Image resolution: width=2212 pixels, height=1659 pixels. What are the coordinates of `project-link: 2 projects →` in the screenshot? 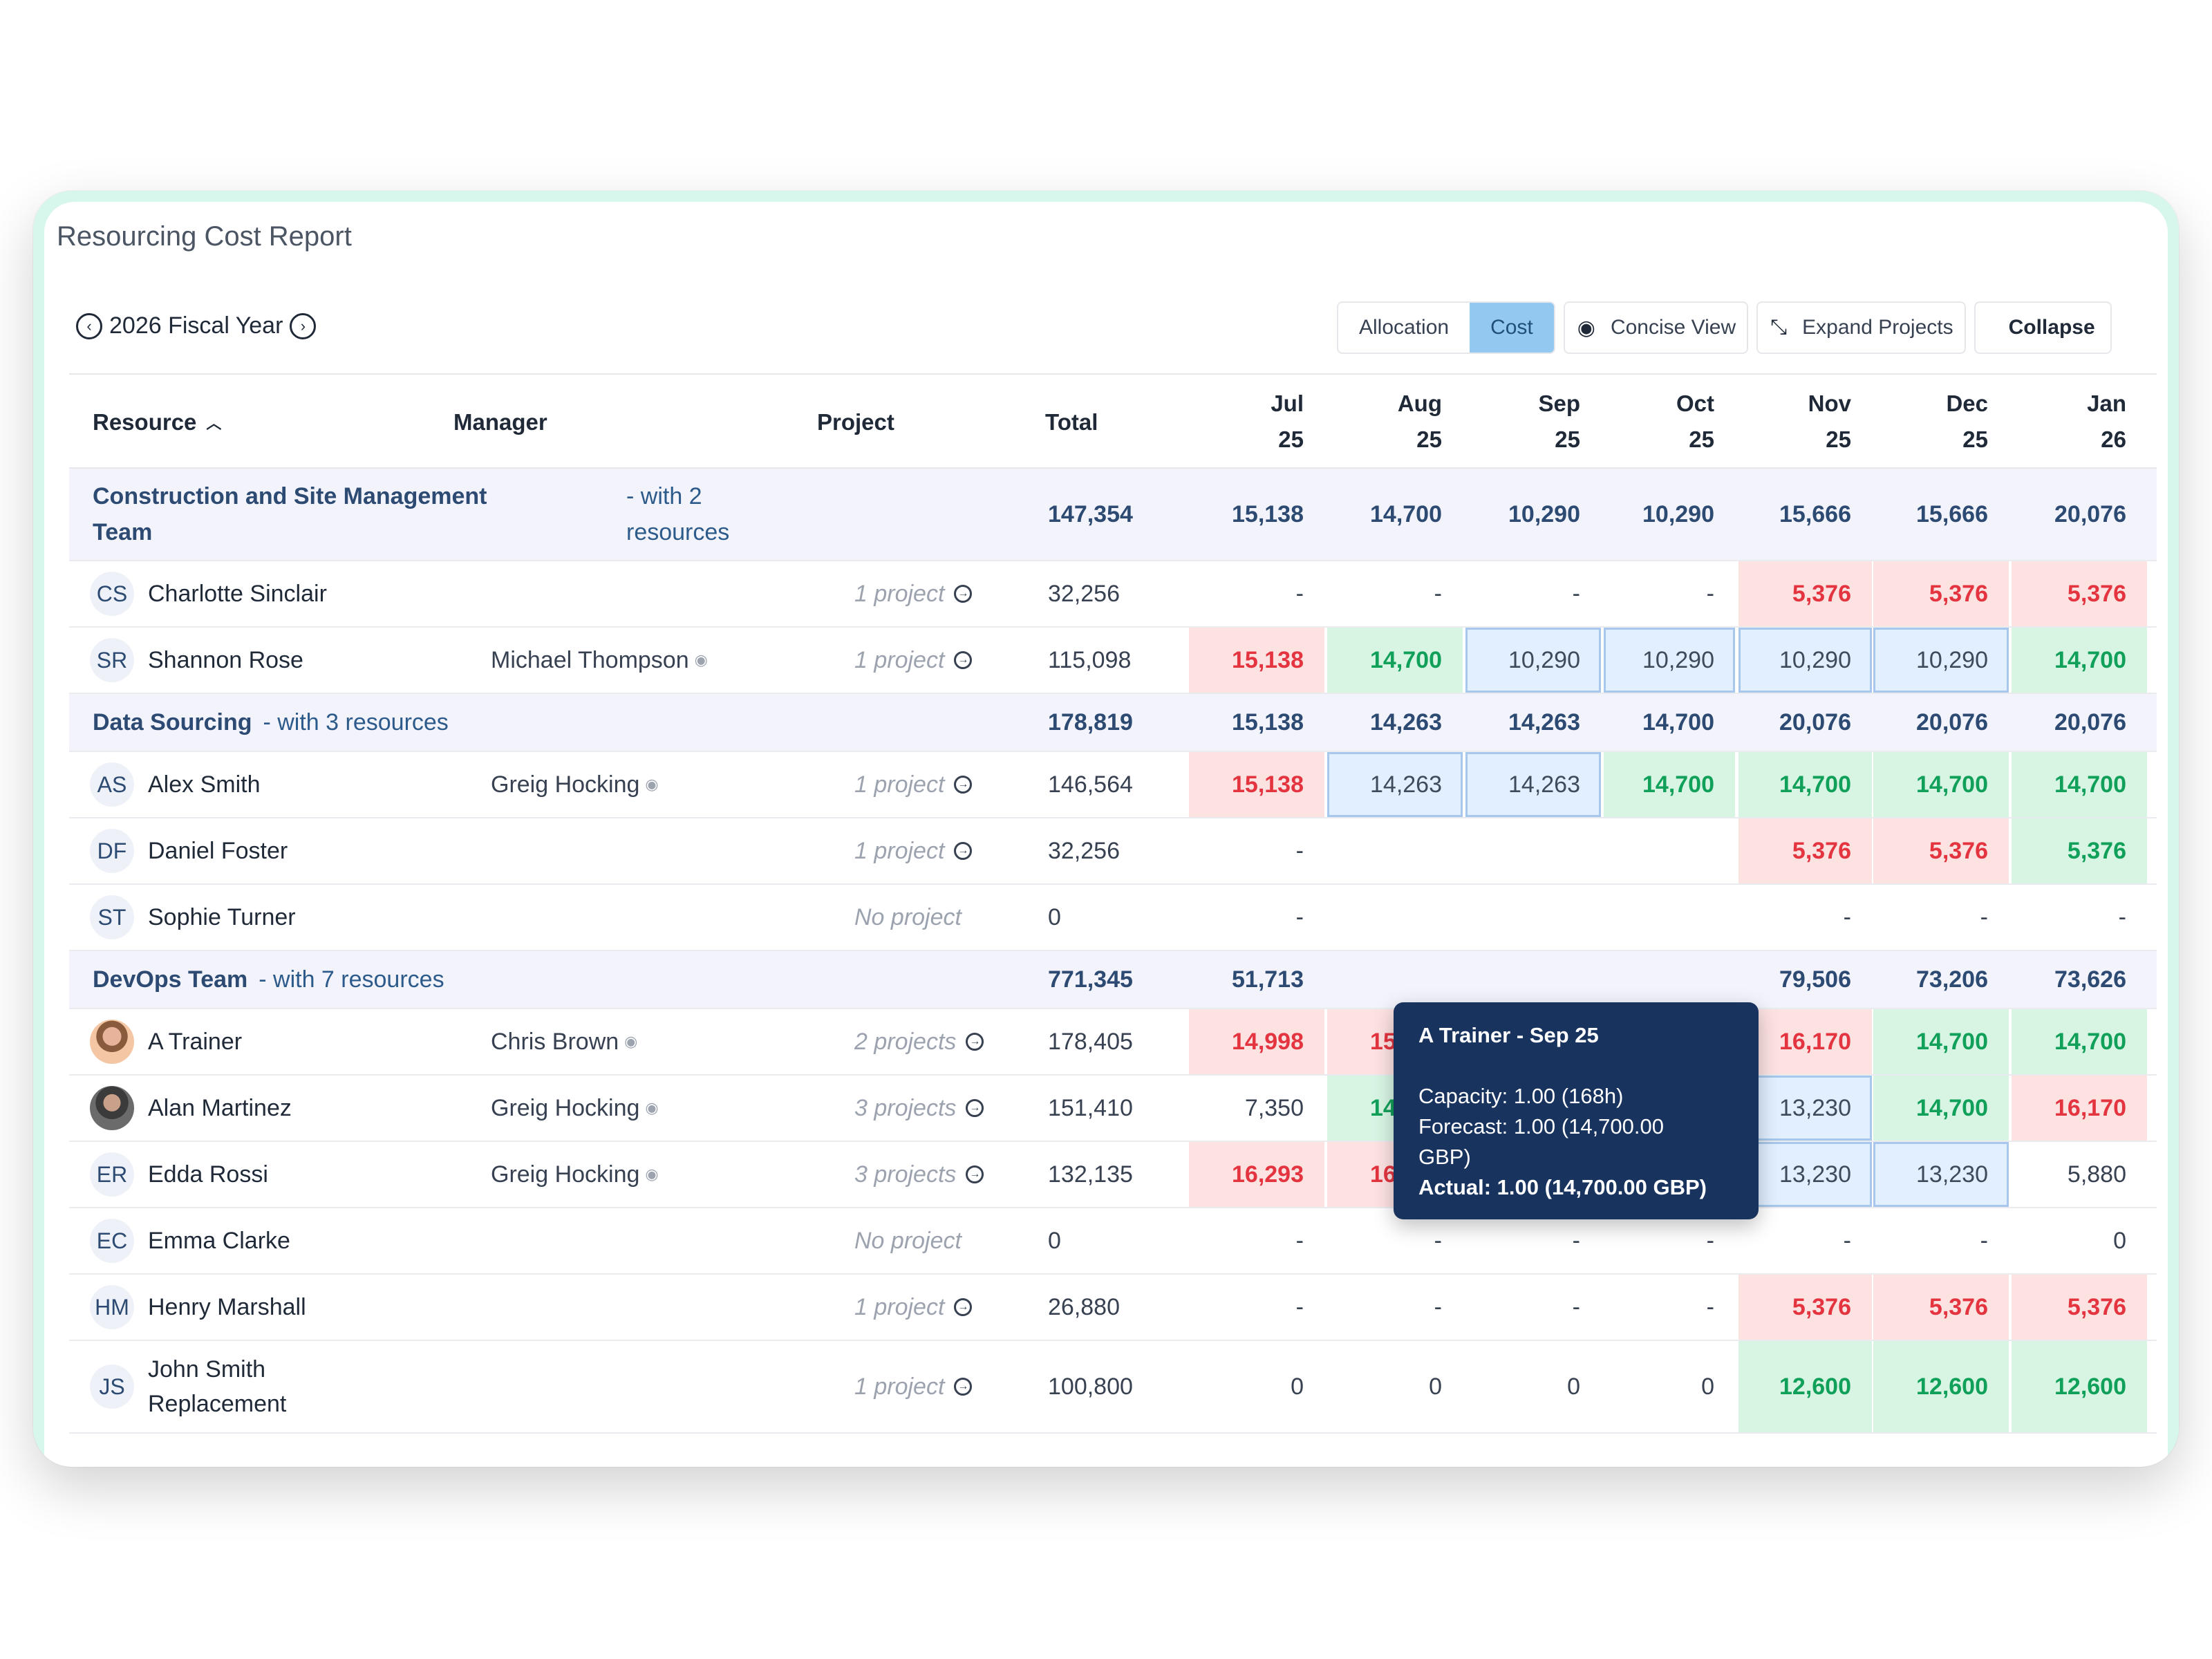 It's located at (919, 1042).